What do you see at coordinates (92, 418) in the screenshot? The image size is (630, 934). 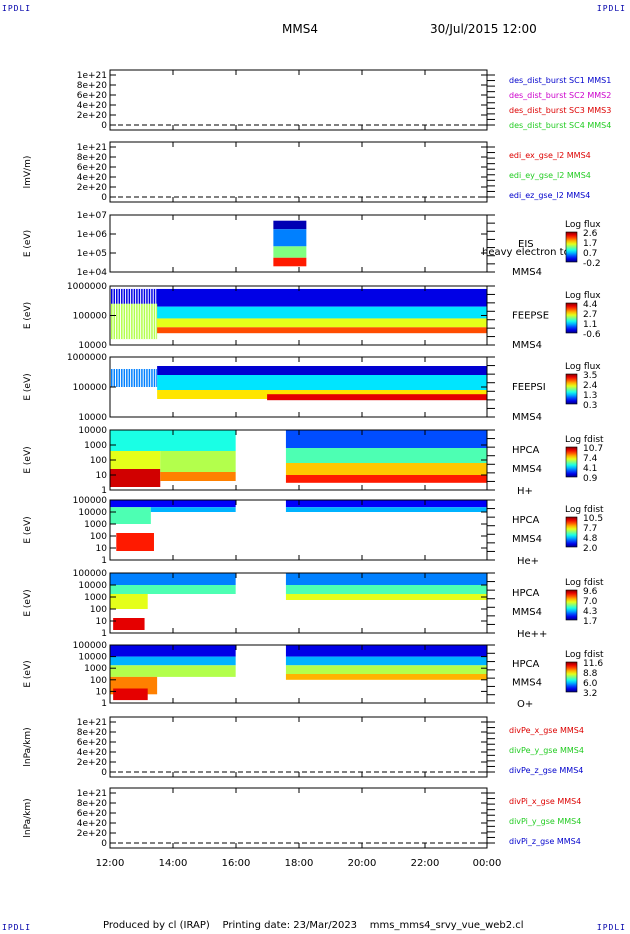 I see `y-tick-label: 10000` at bounding box center [92, 418].